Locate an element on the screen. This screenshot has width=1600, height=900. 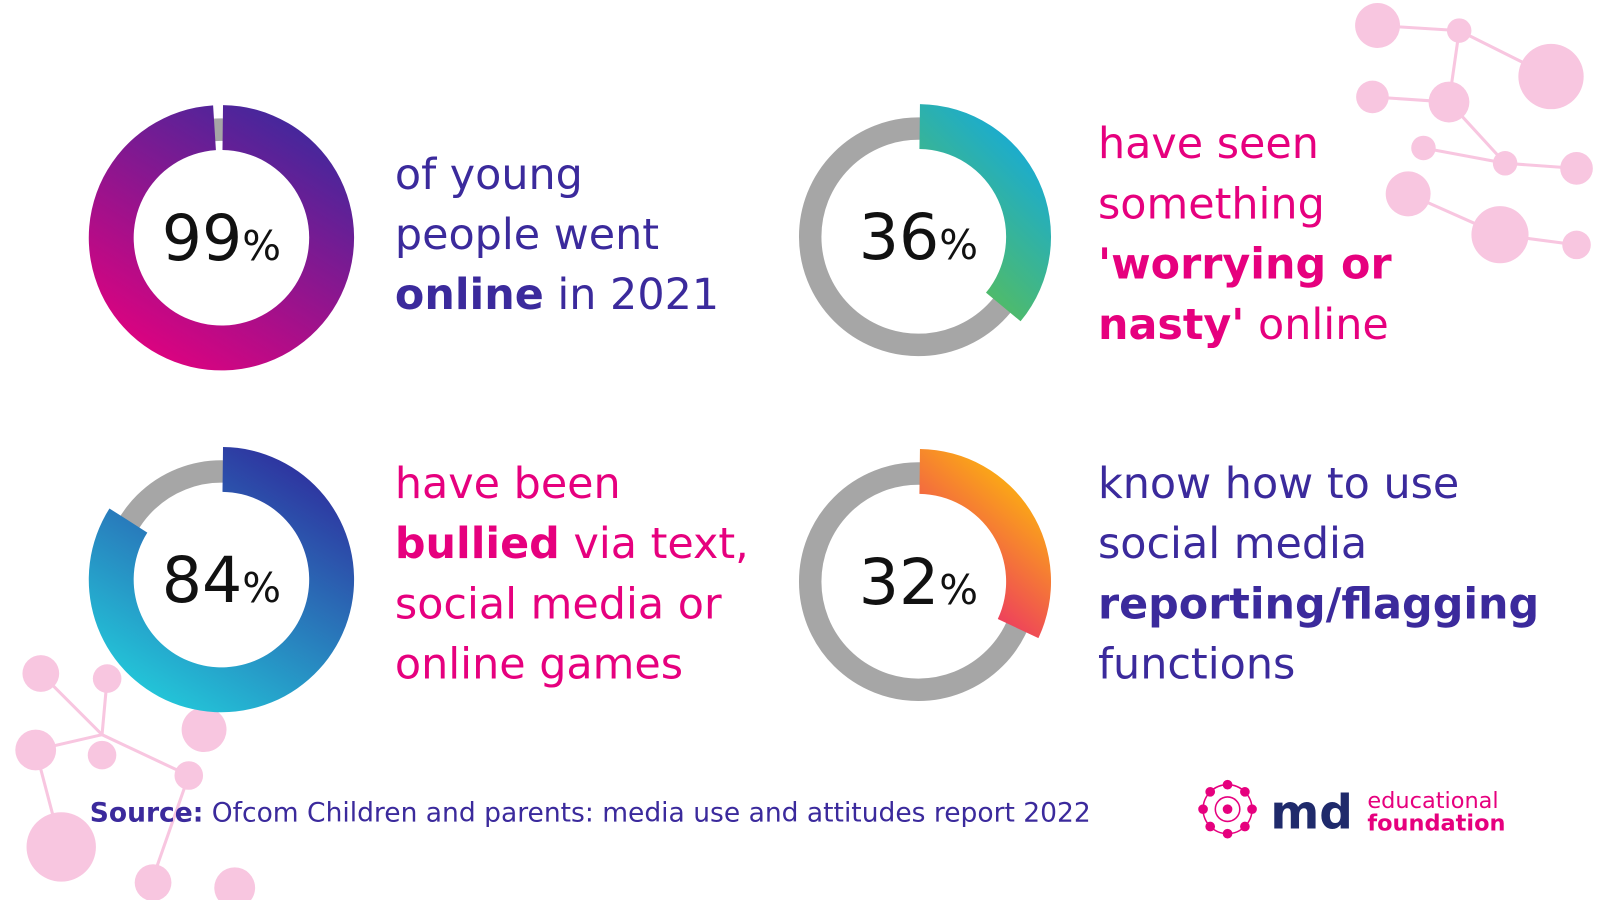
description-segment: online games is located at coordinates (539, 665).